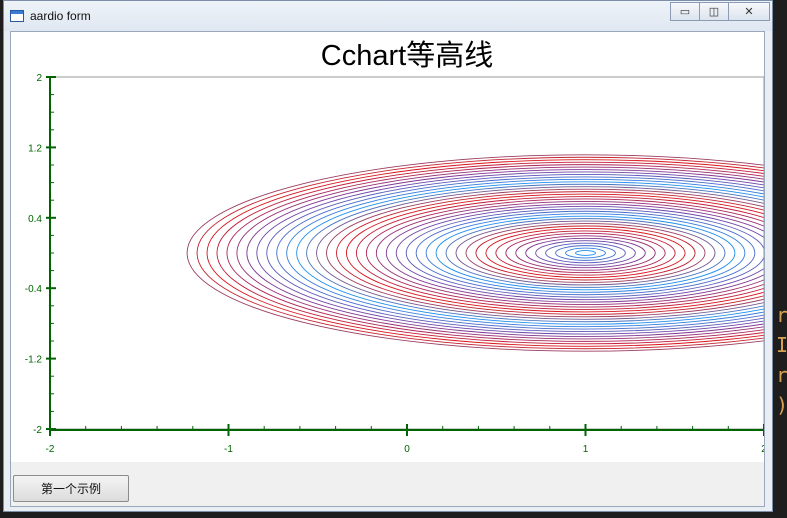 Image resolution: width=787 pixels, height=518 pixels. I want to click on y-tick-label: 2, so click(39, 78).